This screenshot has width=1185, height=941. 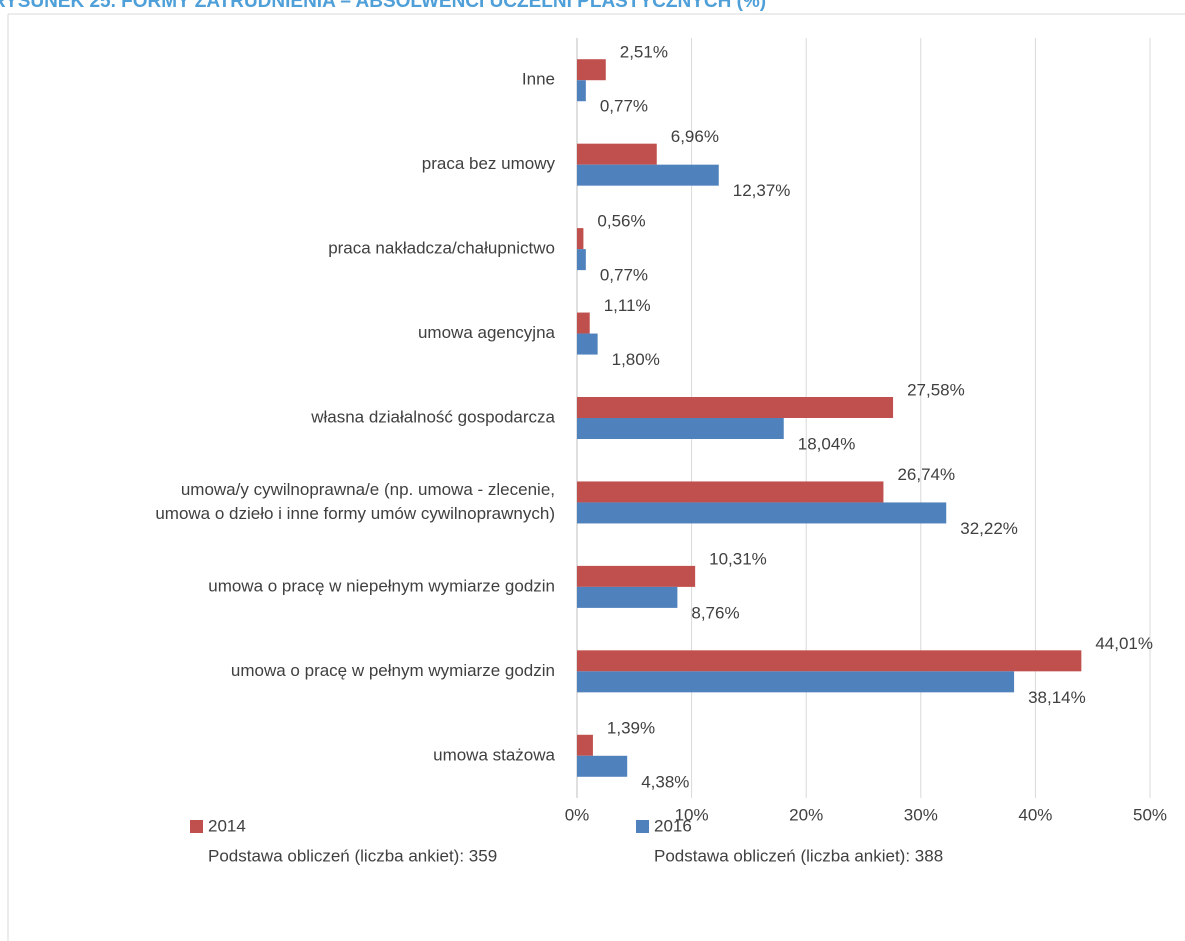 What do you see at coordinates (1124, 643) in the screenshot?
I see `data-label: 44,01%` at bounding box center [1124, 643].